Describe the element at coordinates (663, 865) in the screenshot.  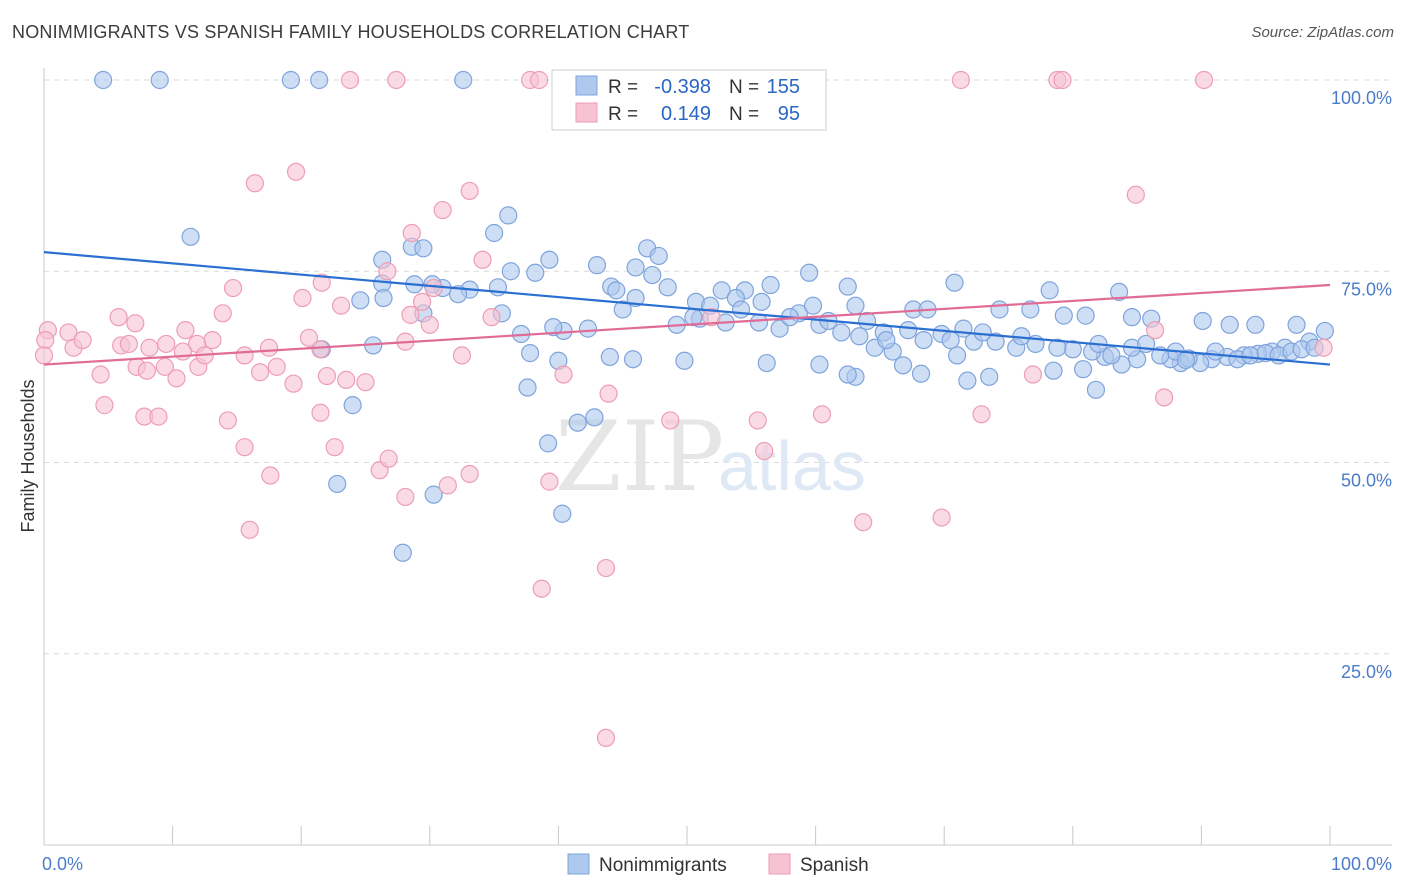
I see `legend-label-nonimmigrants: Nonimmigrants` at that location.